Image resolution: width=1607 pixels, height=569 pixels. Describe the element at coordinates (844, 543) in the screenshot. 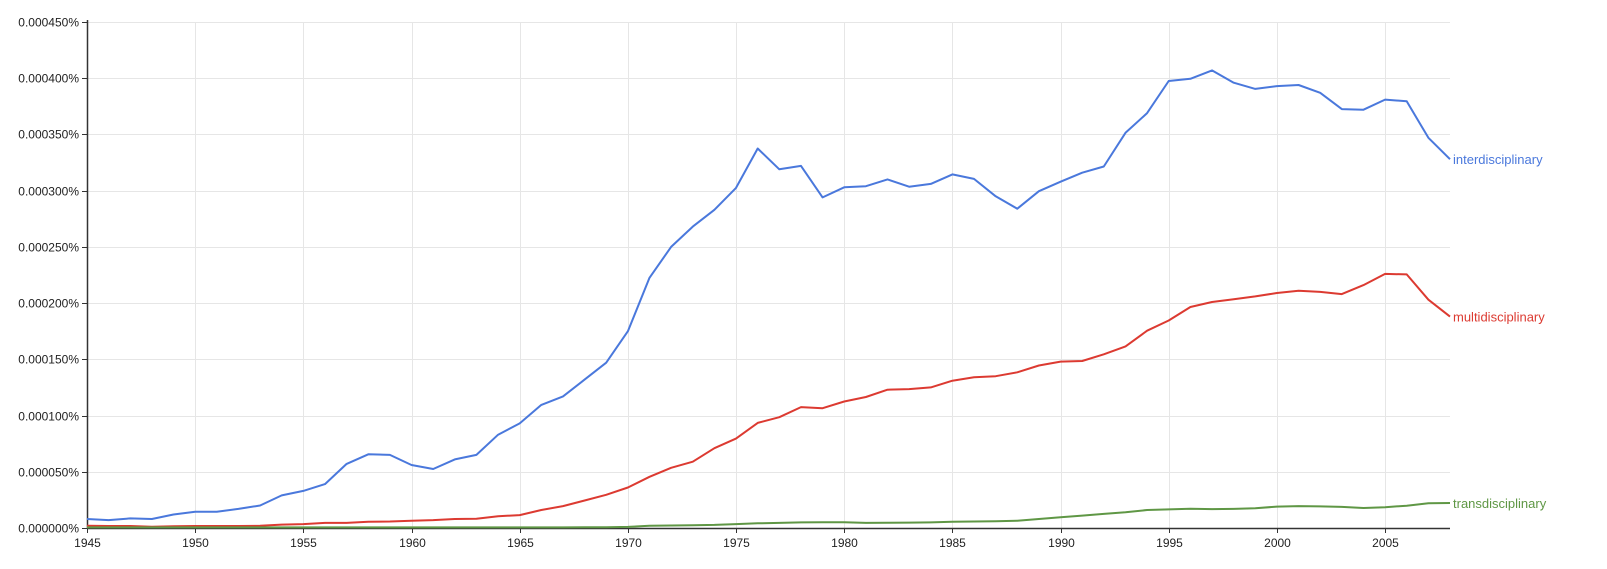

I see `x-tick-label: 1980` at that location.